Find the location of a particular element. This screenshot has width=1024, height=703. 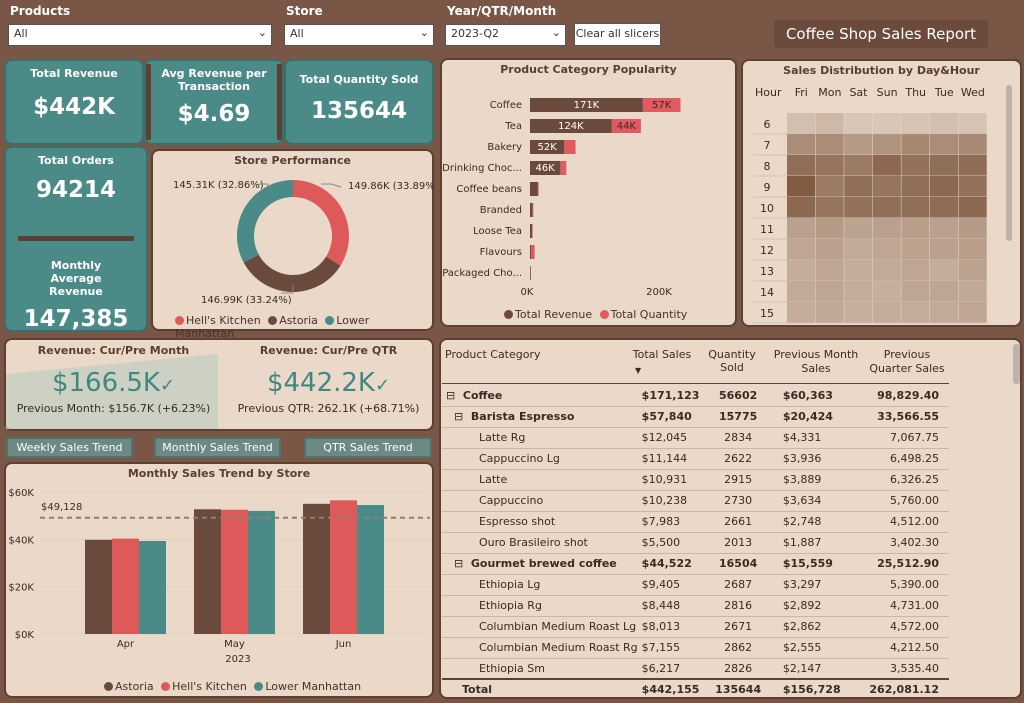

products-dropdown: All ⌄ is located at coordinates (140, 35).